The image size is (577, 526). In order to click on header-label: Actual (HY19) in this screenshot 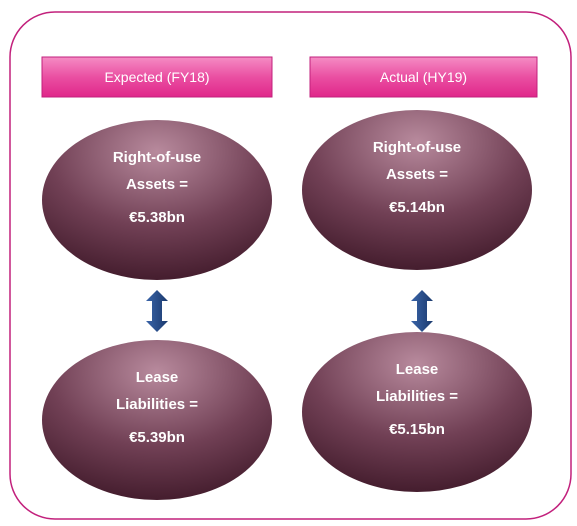, I will do `click(423, 77)`.